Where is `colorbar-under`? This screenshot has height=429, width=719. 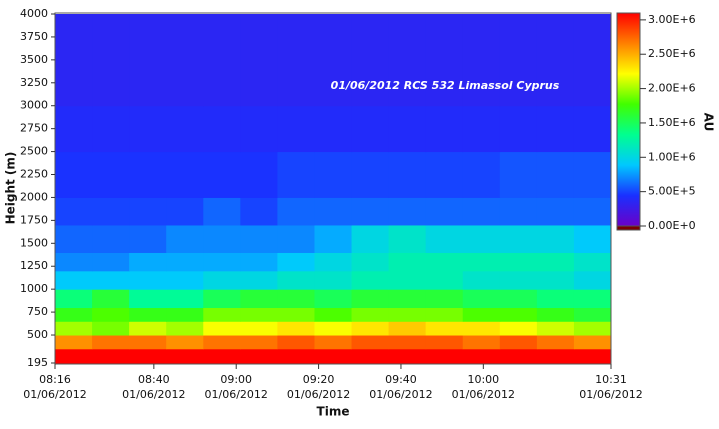
colorbar-under is located at coordinates (628, 228).